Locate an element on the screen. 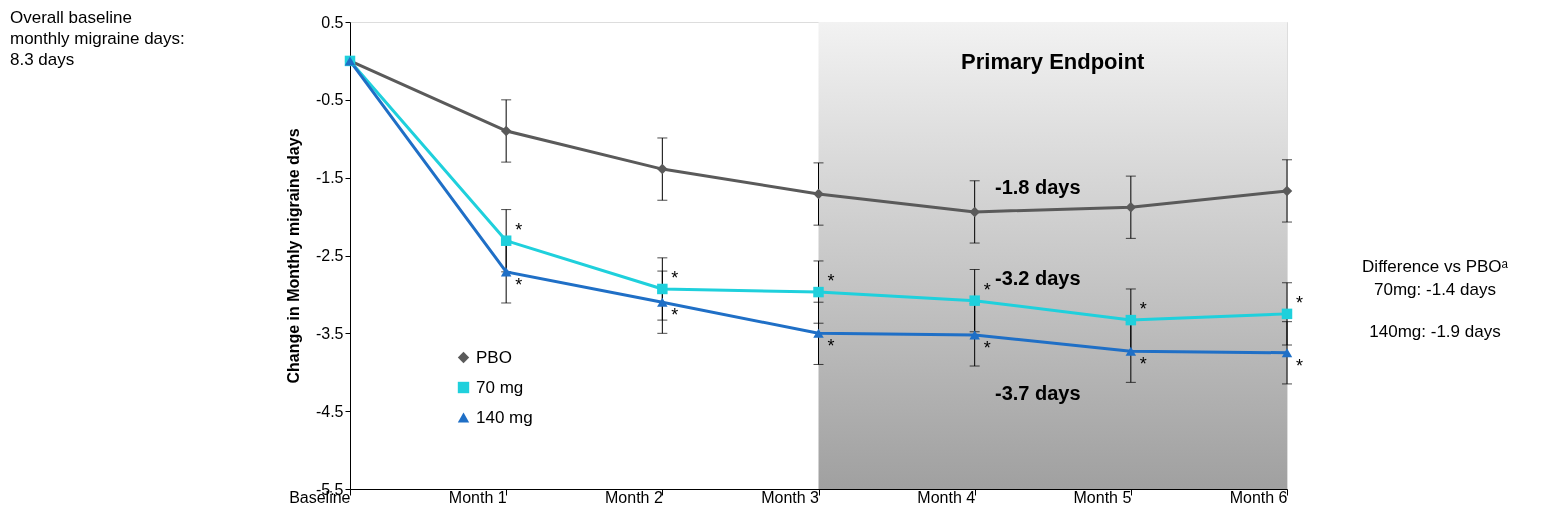 The width and height of the screenshot is (1542, 526). x-tick-label: Month 4 is located at coordinates (946, 497).